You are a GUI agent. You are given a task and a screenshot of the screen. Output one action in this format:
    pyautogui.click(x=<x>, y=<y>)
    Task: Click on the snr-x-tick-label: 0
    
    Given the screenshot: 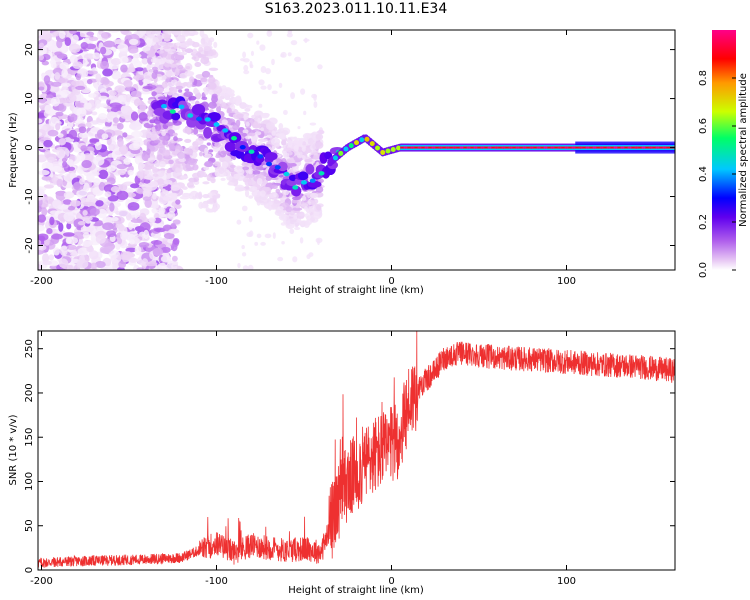 What is the action you would take?
    pyautogui.click(x=391, y=581)
    